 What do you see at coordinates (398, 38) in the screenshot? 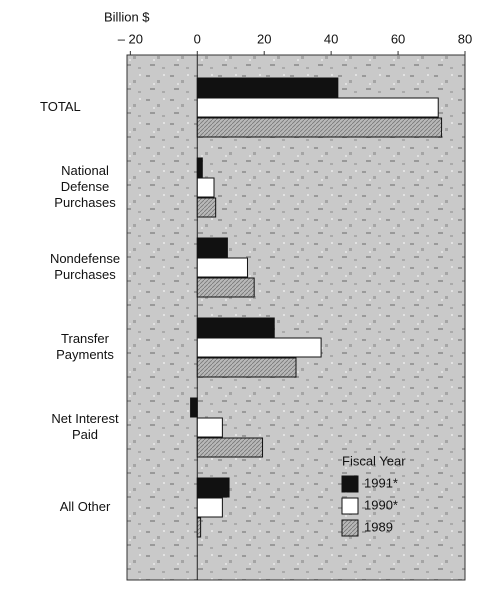
I see `x-tick-label: 60` at bounding box center [398, 38].